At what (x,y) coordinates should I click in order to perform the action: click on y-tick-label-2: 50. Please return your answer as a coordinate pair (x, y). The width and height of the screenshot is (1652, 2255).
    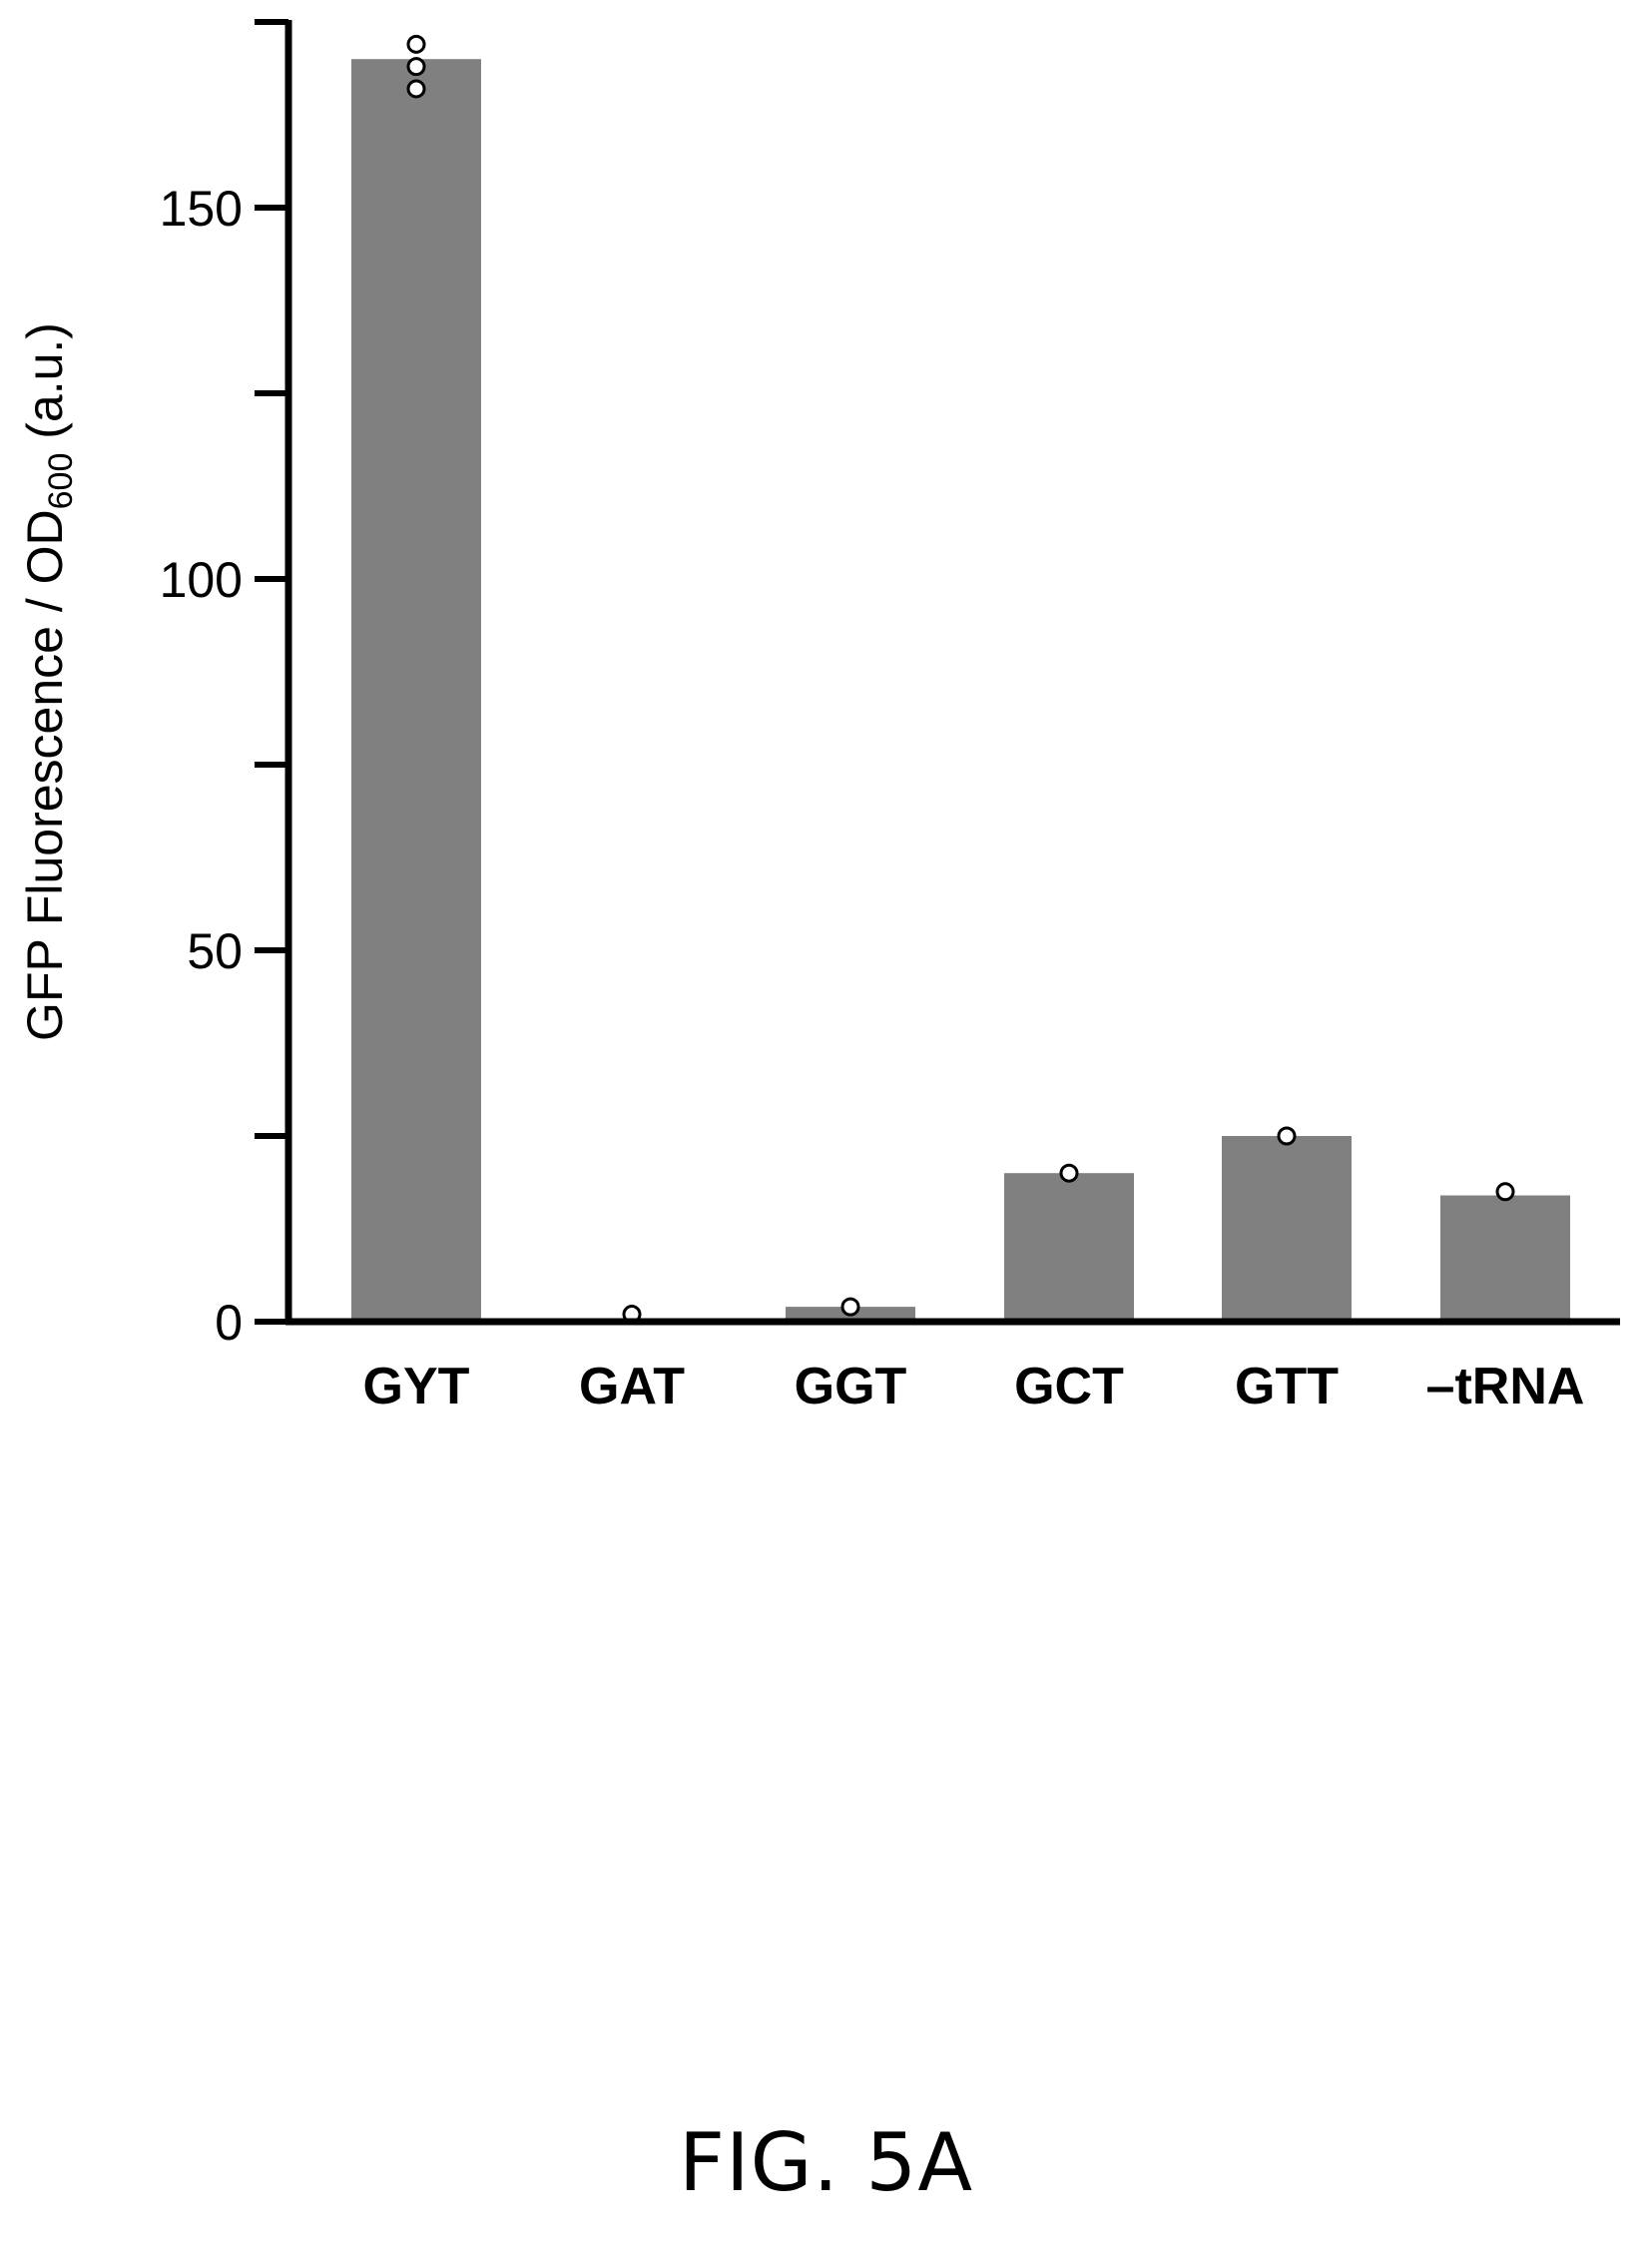
    Looking at the image, I should click on (215, 951).